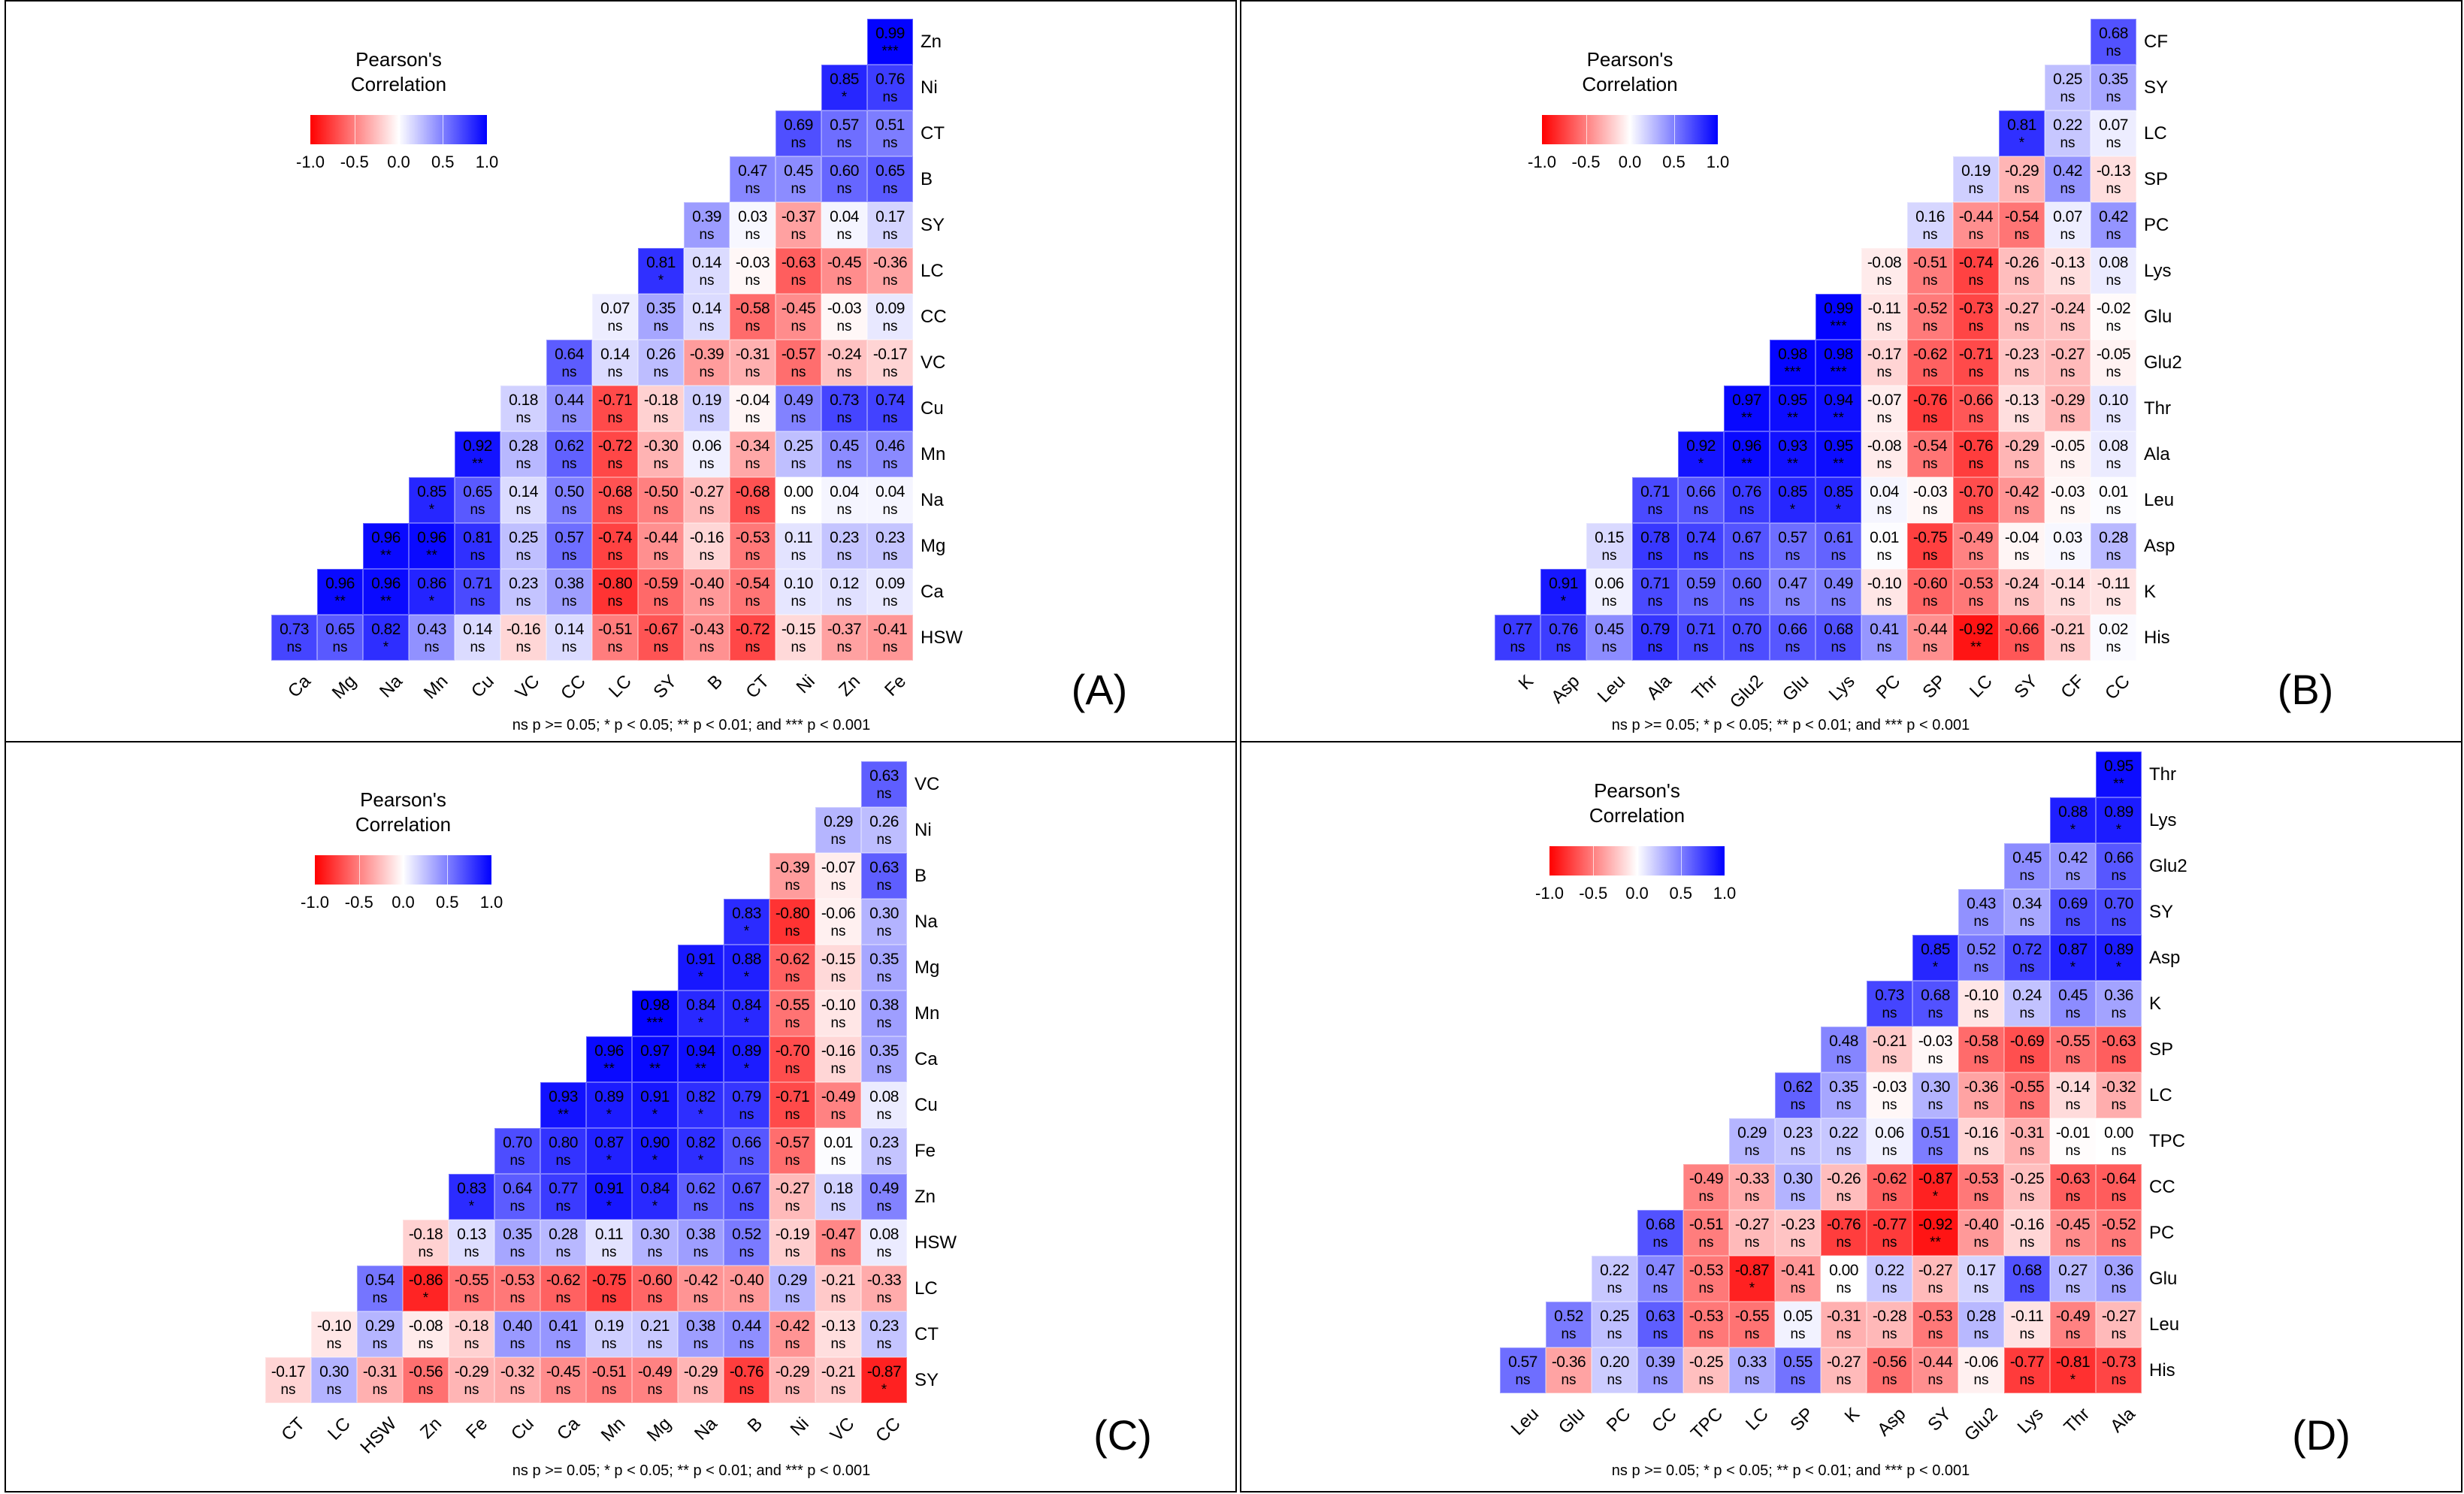 The height and width of the screenshot is (1494, 2464). What do you see at coordinates (426, 1326) in the screenshot?
I see `cell-value: -0.08` at bounding box center [426, 1326].